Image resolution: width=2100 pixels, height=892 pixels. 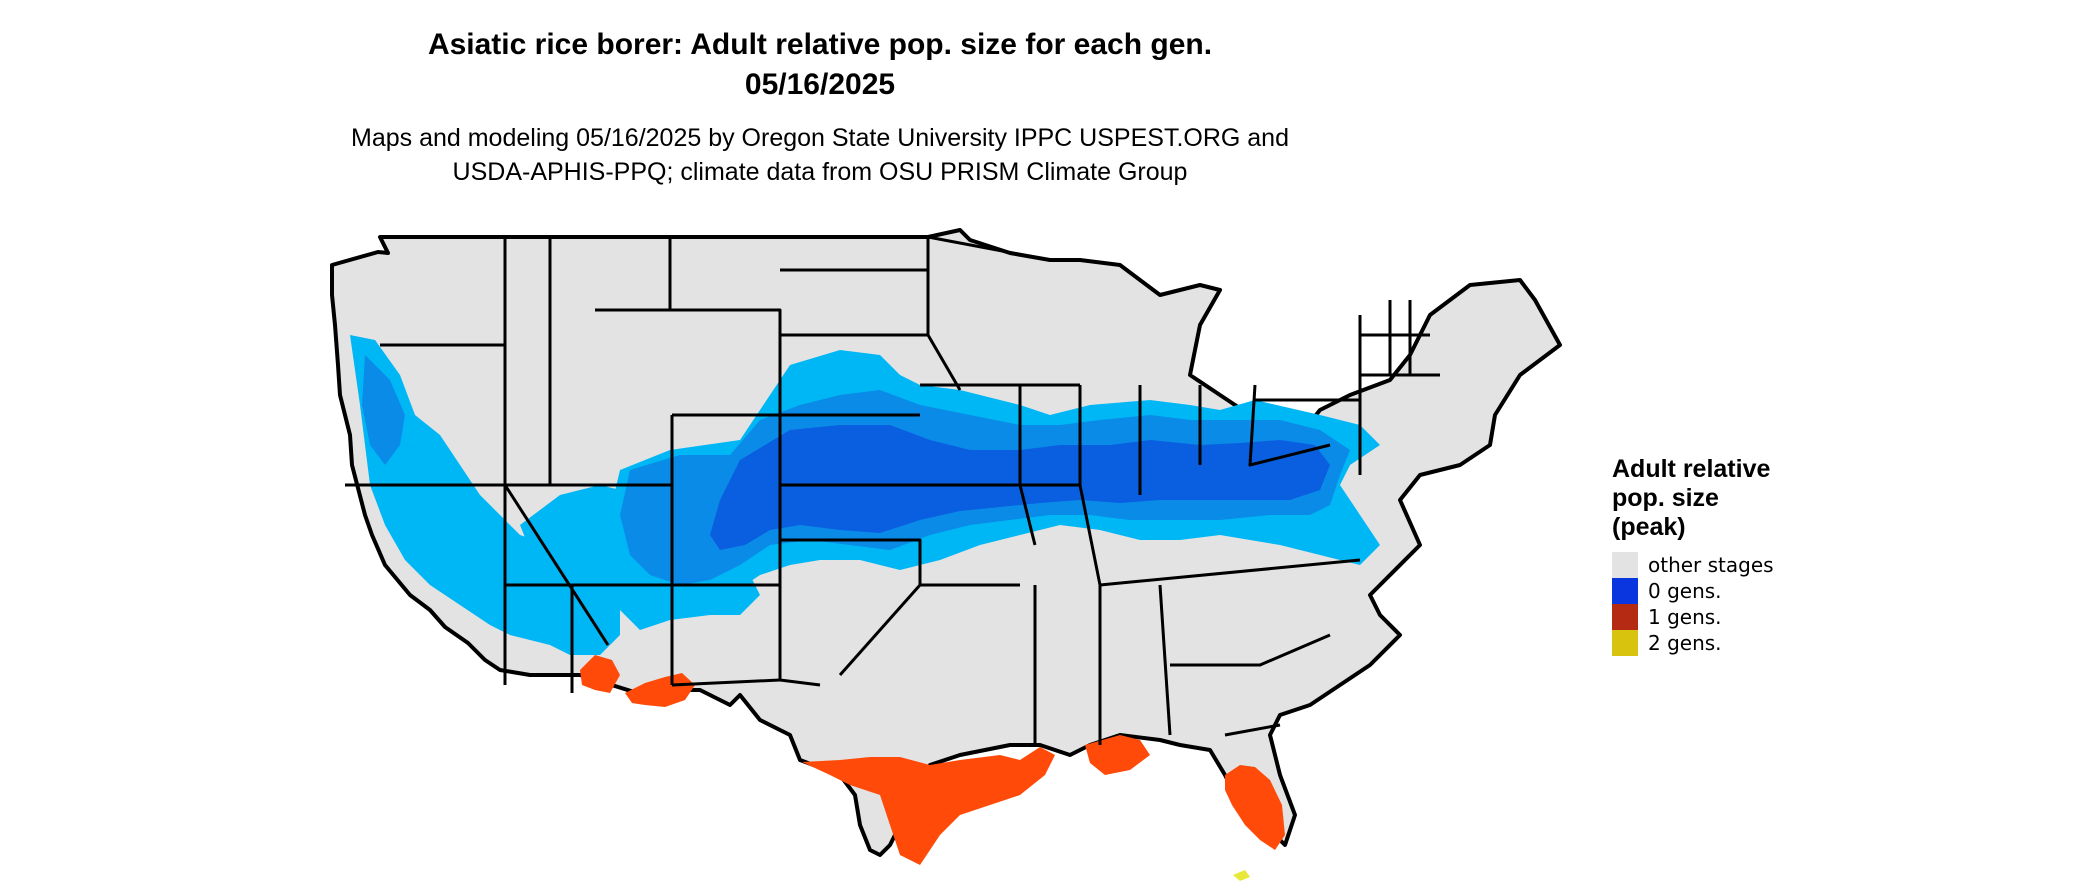 I want to click on florida-orange-zone, so click(x=1255, y=807).